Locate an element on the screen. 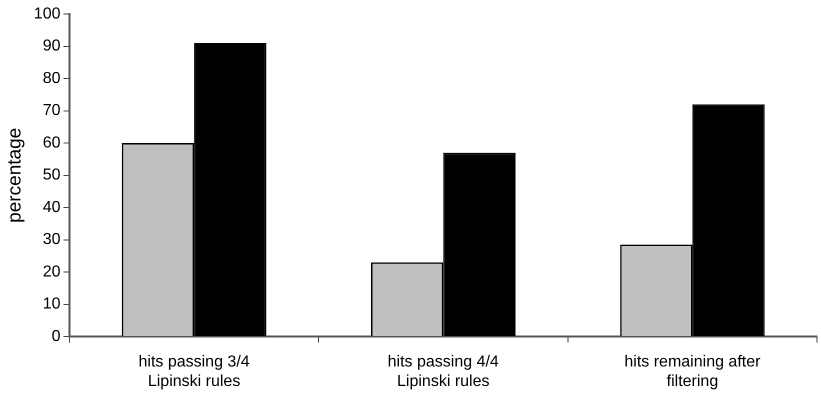 The image size is (821, 401). x-tick-label: hits passing 3/4 Lipinski rules is located at coordinates (194, 372).